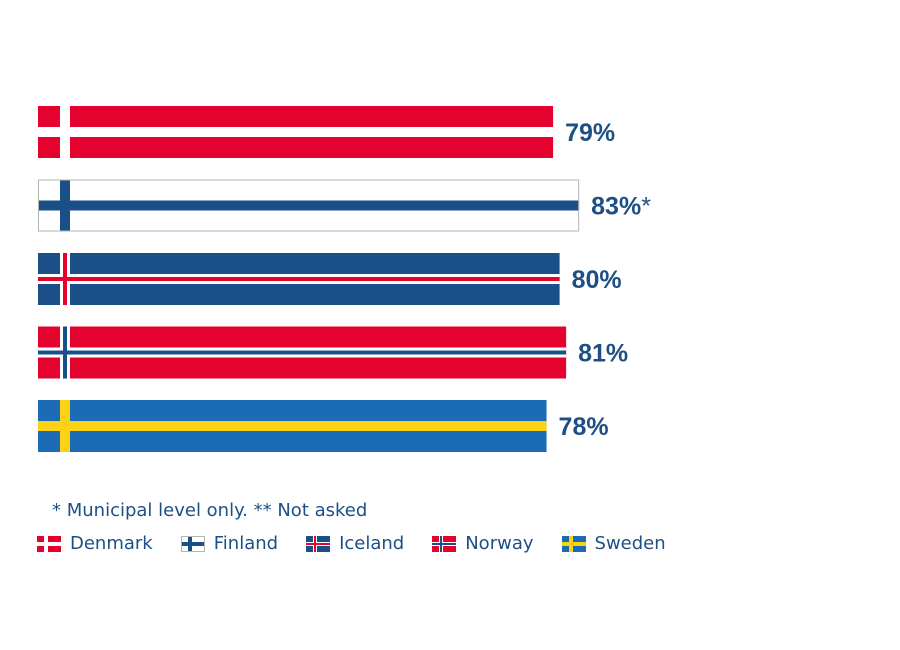  Describe the element at coordinates (603, 354) in the screenshot. I see `value-label-norway: 81%` at that location.